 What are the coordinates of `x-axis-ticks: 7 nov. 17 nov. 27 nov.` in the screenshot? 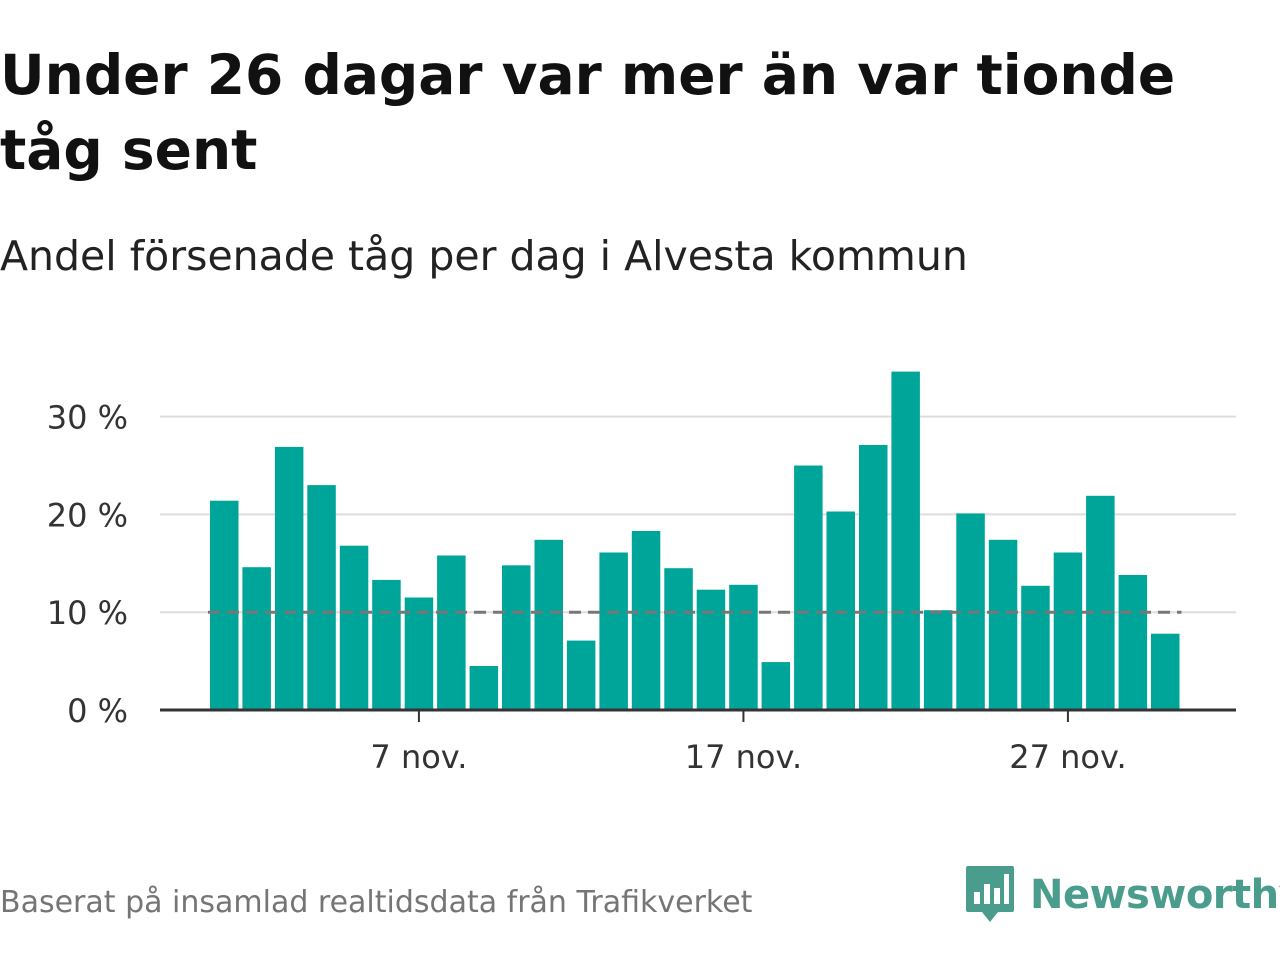 It's located at (748, 743).